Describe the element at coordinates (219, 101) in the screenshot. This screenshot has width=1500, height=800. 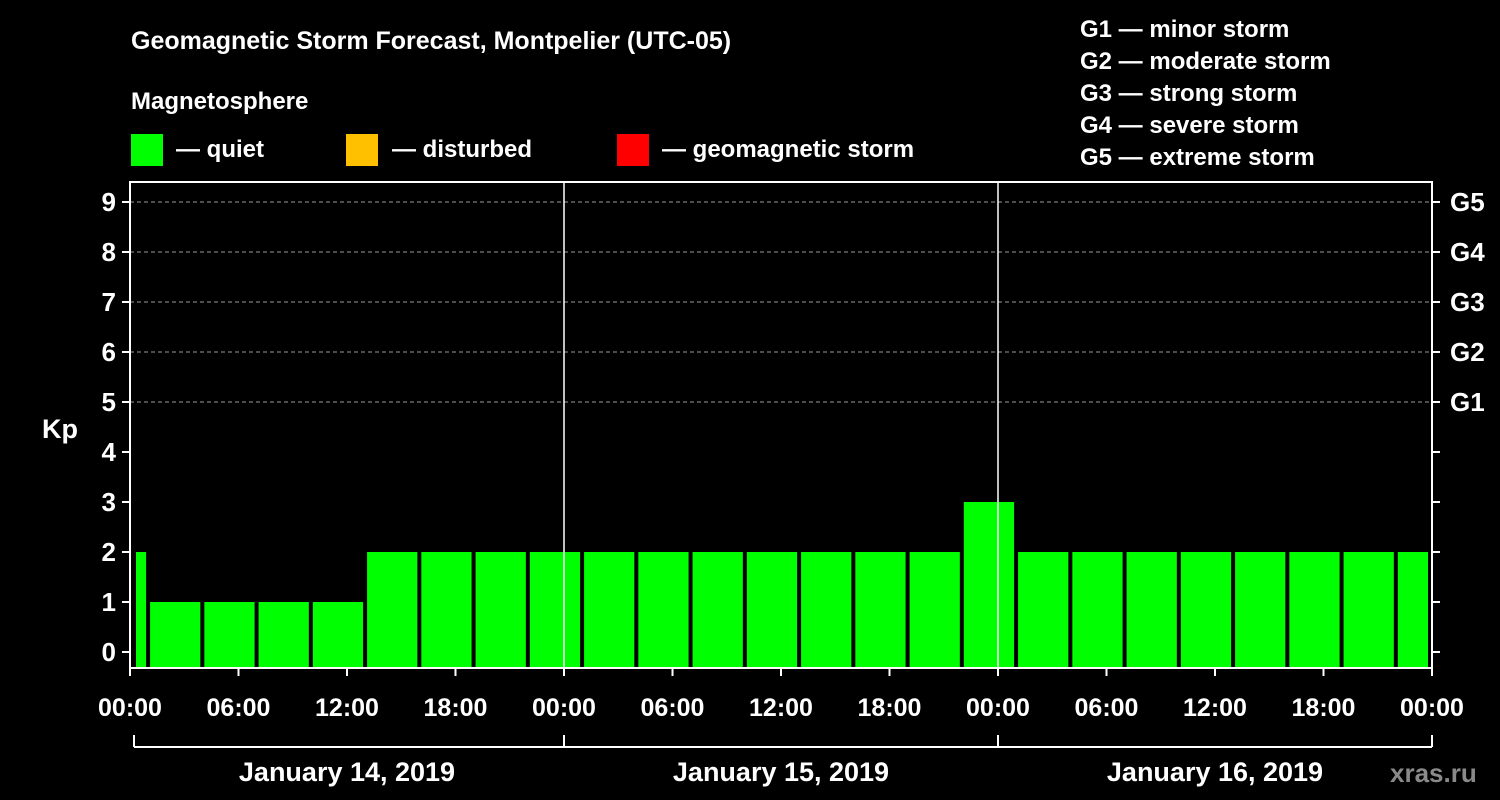
I see `legend-title: Magnetosphere` at that location.